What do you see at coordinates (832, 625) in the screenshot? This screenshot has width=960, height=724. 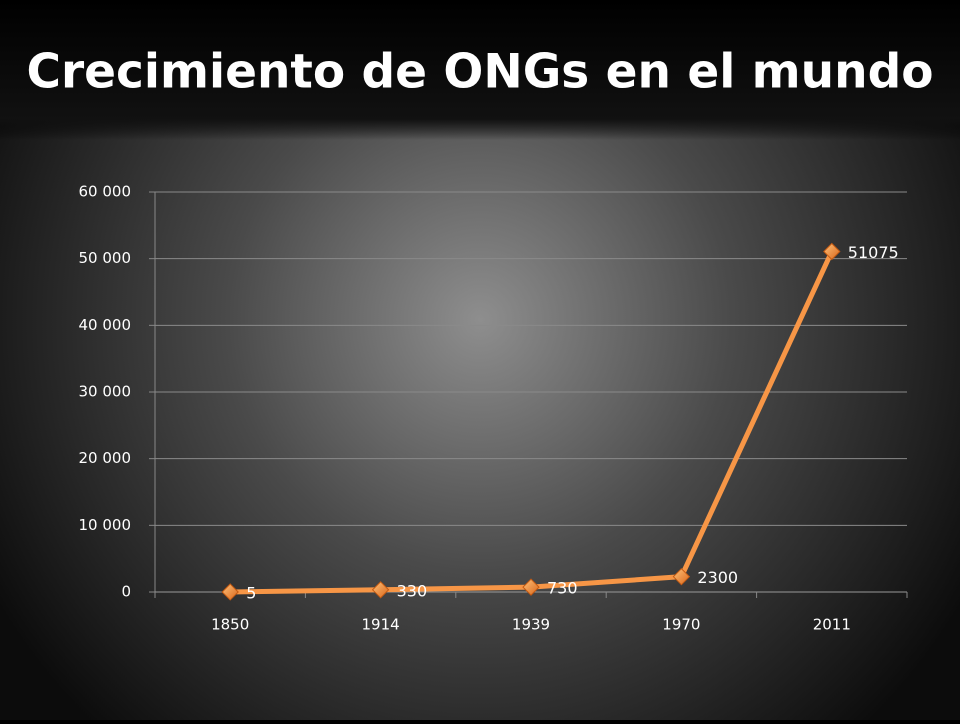 I see `x-tick-label: 2011` at bounding box center [832, 625].